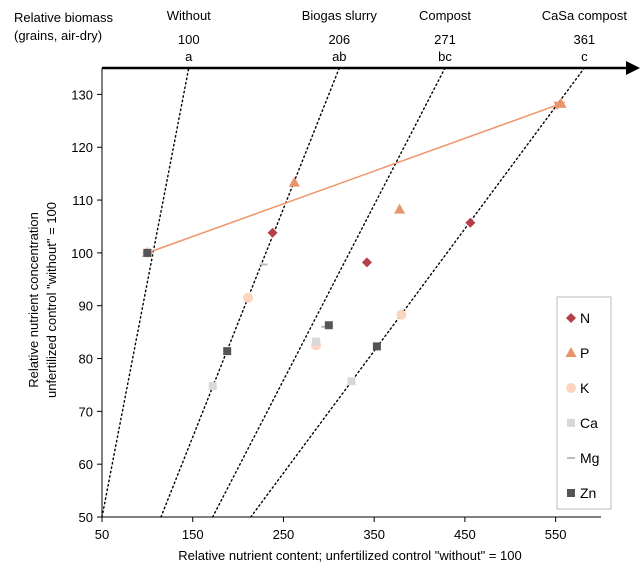  What do you see at coordinates (556, 534) in the screenshot?
I see `x-tick-label: 550` at bounding box center [556, 534].